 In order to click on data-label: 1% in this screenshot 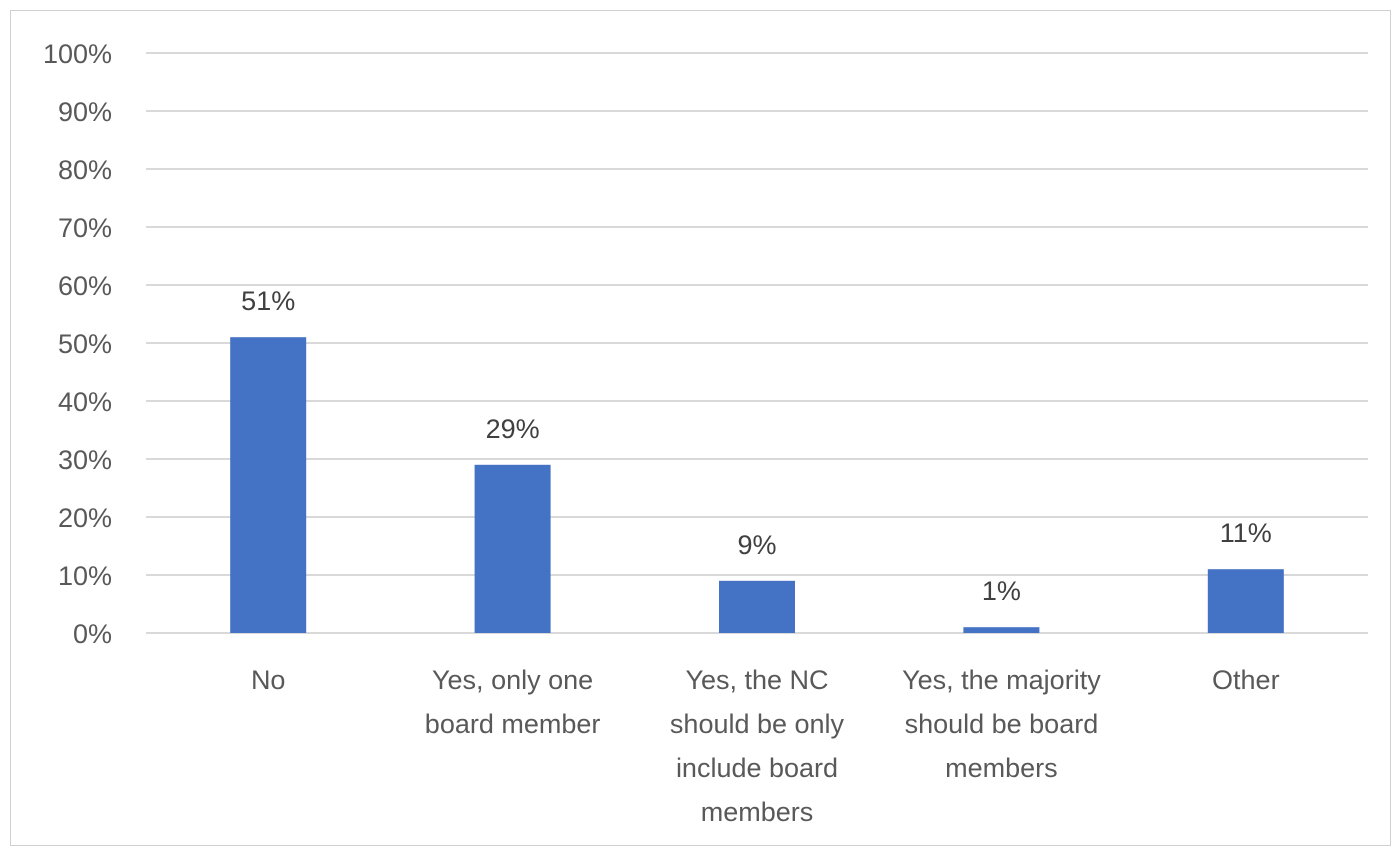, I will do `click(1001, 591)`.